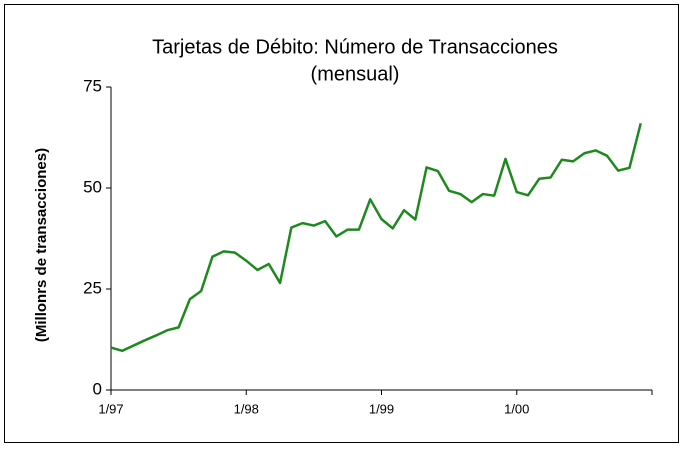 Image resolution: width=683 pixels, height=452 pixels. I want to click on y-tick-label: 50, so click(92, 186).